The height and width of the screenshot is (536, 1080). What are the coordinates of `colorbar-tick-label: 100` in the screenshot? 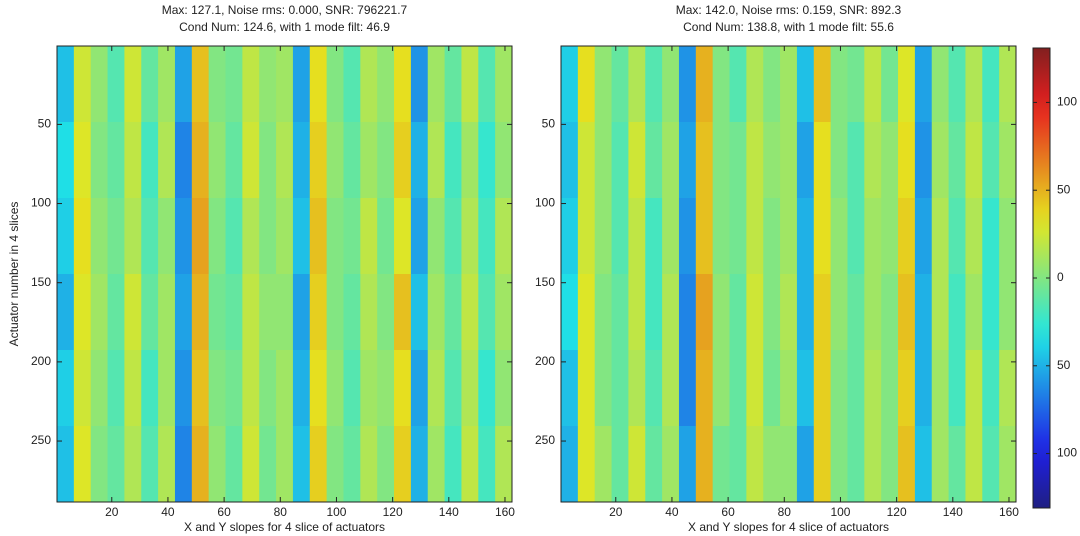 It's located at (1067, 102).